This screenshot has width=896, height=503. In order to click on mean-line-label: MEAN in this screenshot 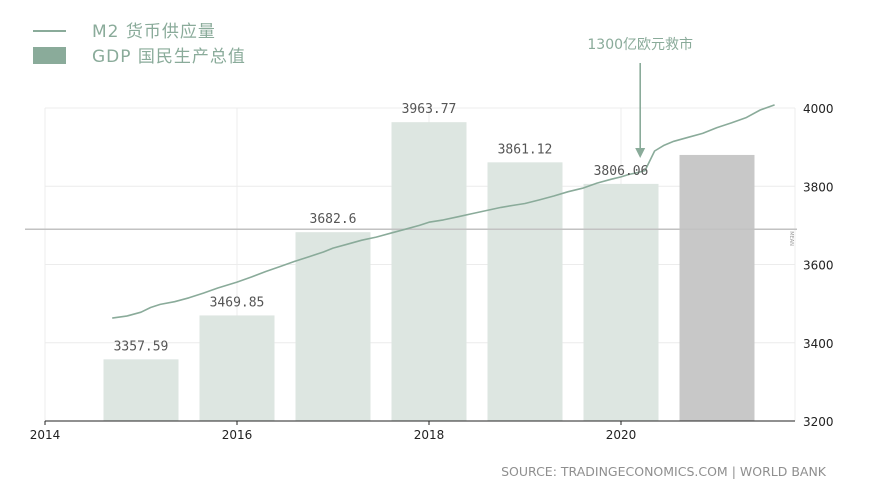, I will do `click(791, 238)`.